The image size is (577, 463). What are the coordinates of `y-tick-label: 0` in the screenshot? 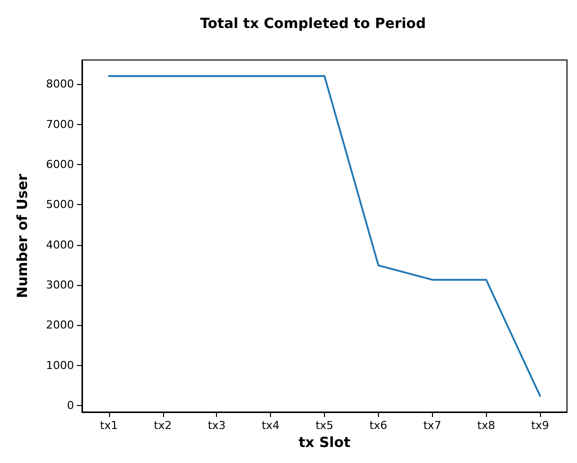 It's located at (70, 405).